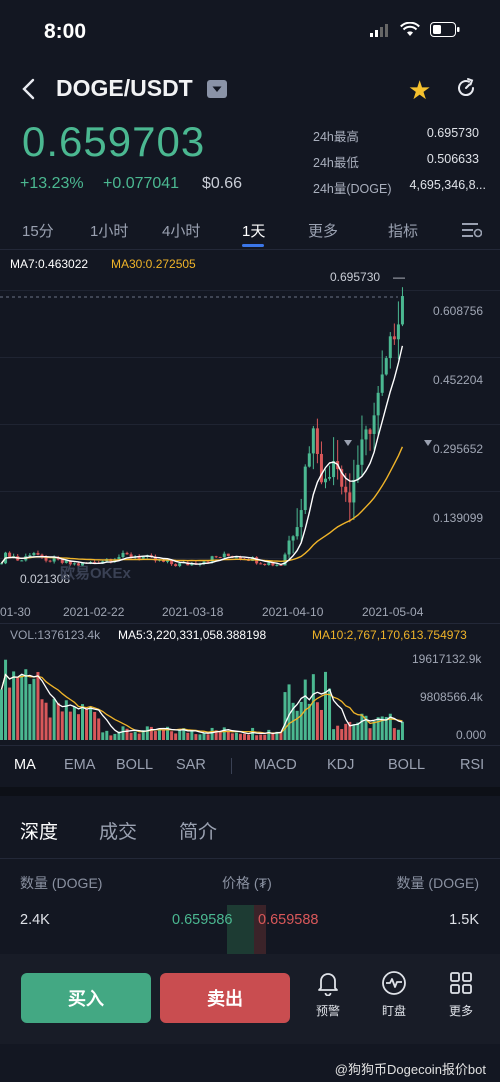 The image size is (500, 1082). I want to click on tab-info: 简介, so click(198, 832).